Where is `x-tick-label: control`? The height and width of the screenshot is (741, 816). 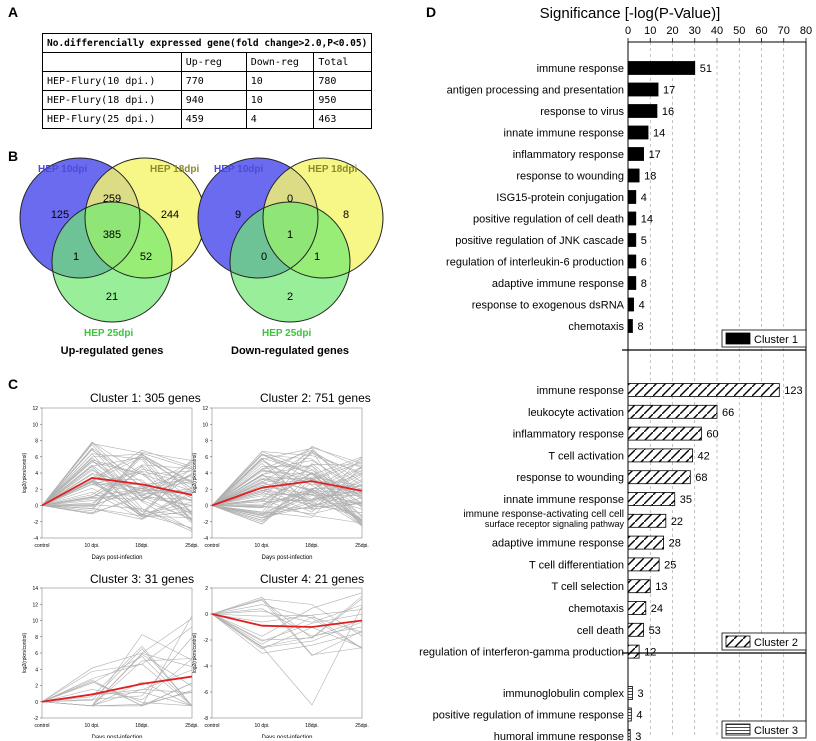 x-tick-label: control is located at coordinates (211, 726).